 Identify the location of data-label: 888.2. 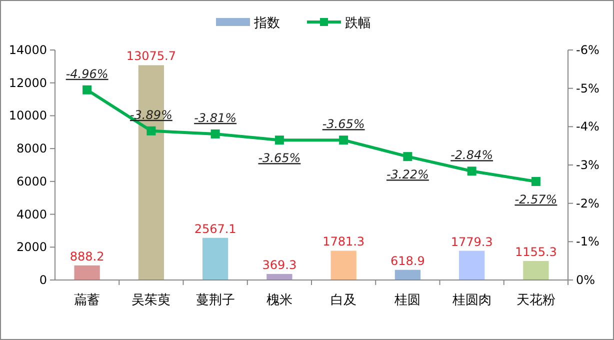
(87, 256).